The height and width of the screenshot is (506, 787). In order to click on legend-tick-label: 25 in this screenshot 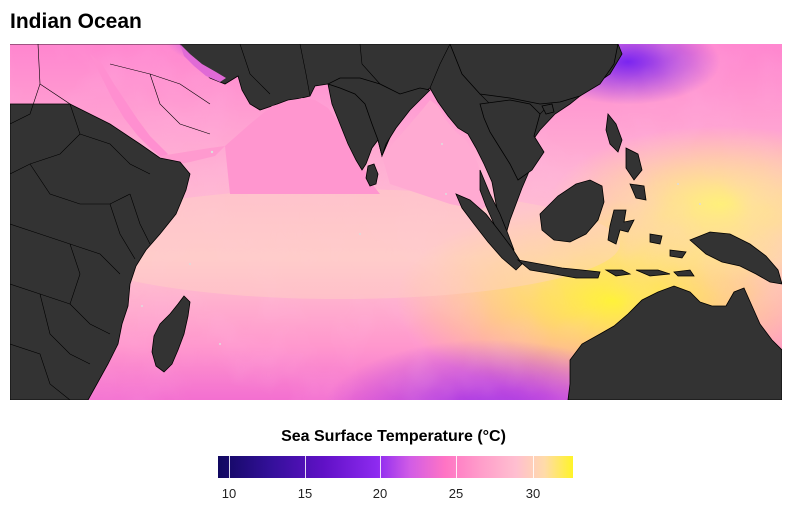, I will do `click(456, 493)`.